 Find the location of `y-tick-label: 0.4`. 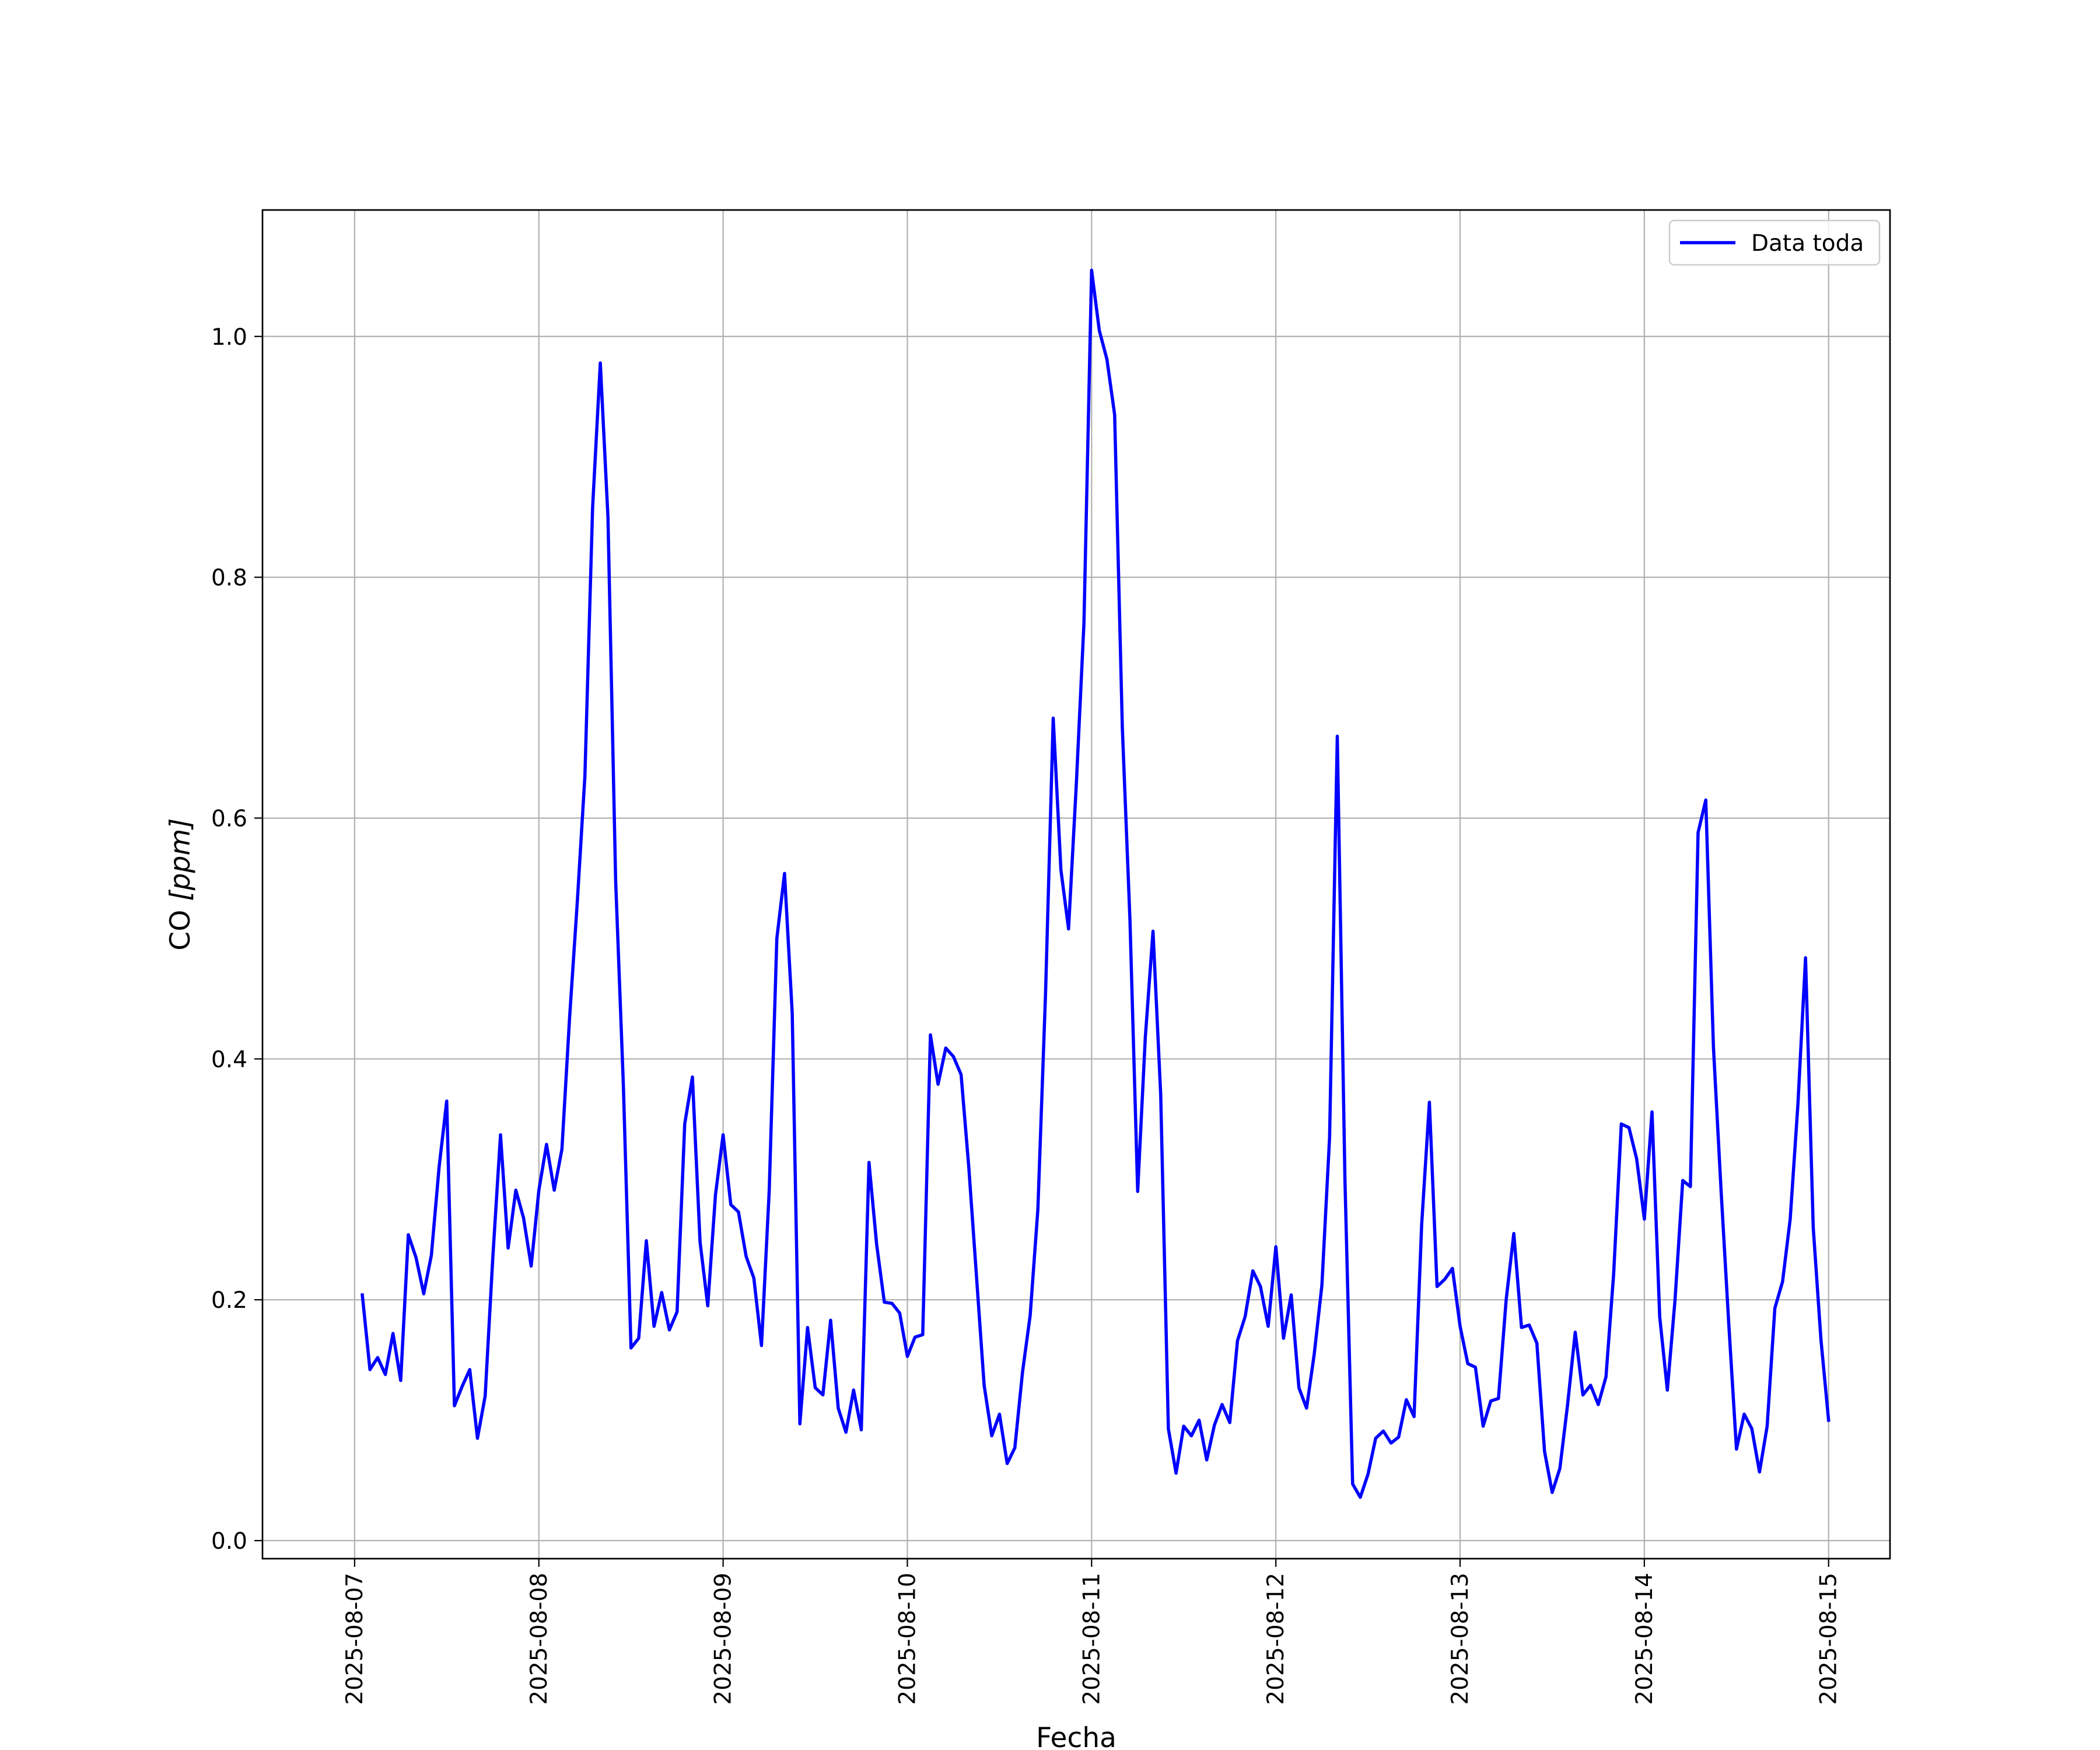

y-tick-label: 0.4 is located at coordinates (229, 1059).